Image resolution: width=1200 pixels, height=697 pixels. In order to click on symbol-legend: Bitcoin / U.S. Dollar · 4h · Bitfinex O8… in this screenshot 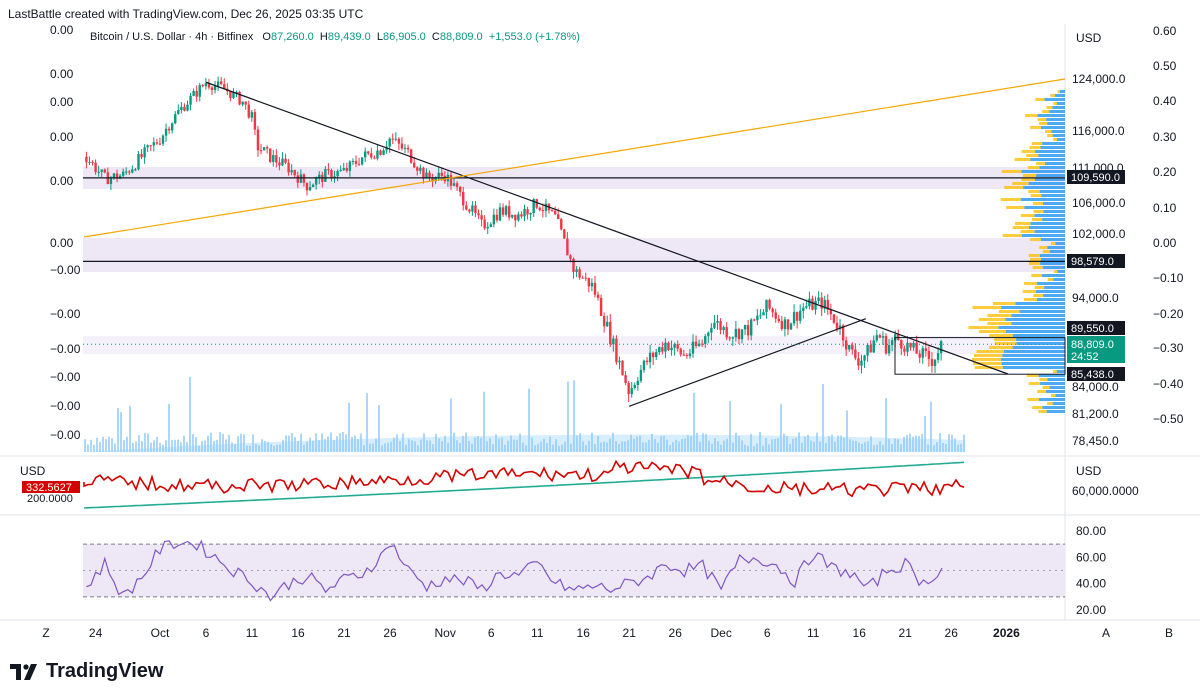, I will do `click(335, 37)`.